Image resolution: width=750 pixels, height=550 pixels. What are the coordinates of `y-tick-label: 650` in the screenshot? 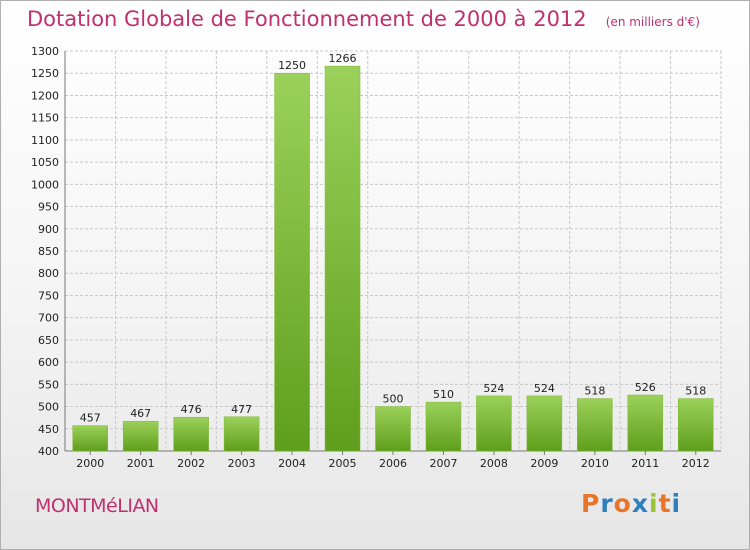 It's located at (48, 340).